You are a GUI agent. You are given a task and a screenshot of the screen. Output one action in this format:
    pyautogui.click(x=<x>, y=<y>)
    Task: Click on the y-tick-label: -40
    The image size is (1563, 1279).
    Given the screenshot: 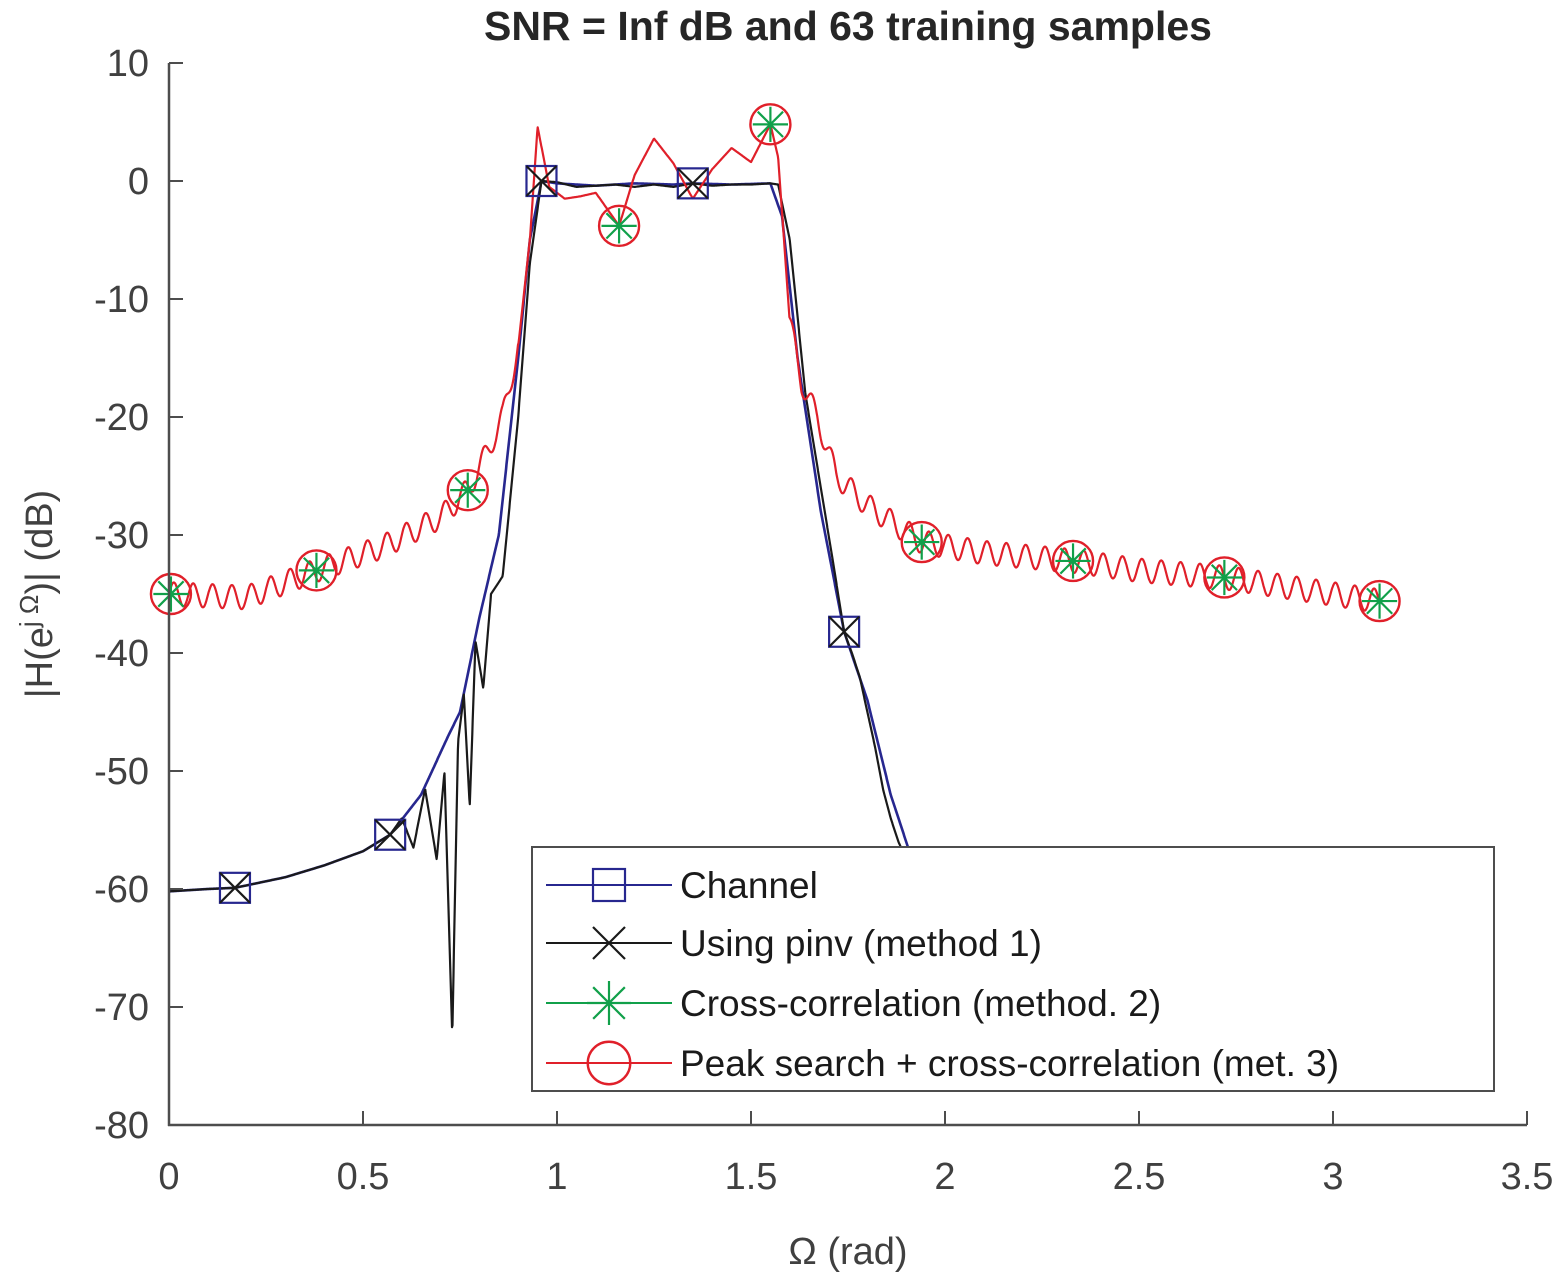 What is the action you would take?
    pyautogui.click(x=121, y=654)
    